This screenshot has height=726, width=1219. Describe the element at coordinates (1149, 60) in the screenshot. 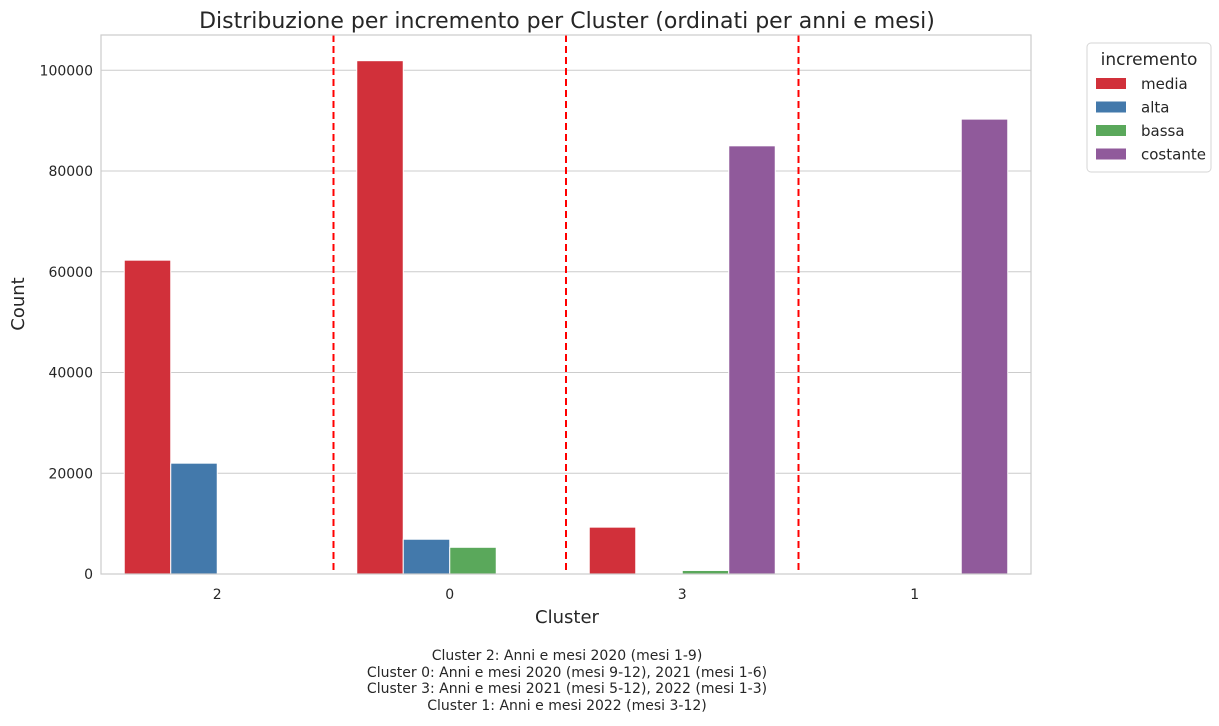

I see `legend-title: incremento` at that location.